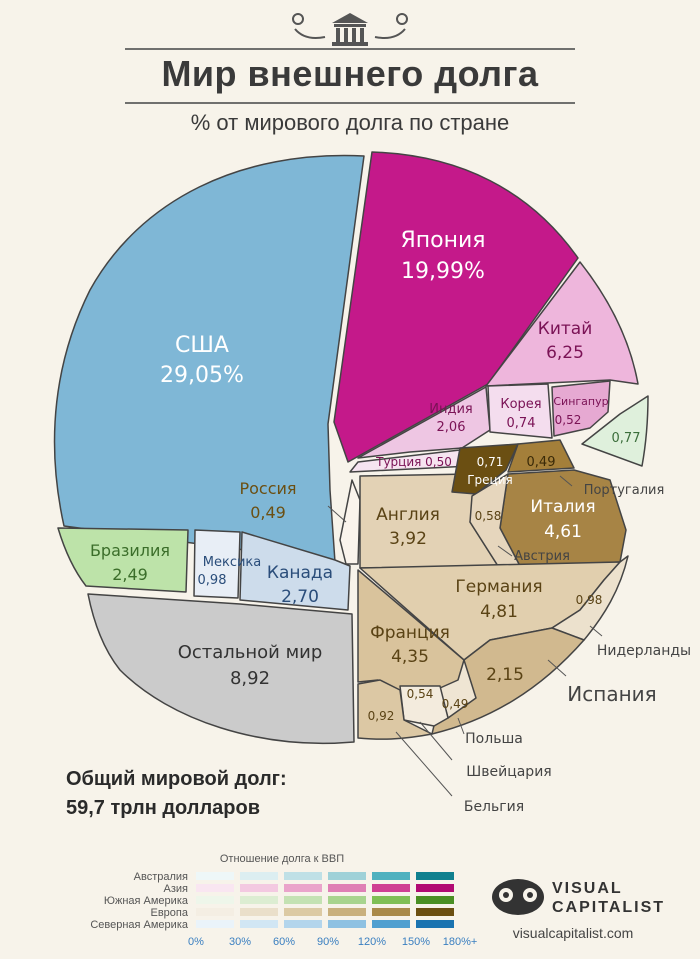  What do you see at coordinates (626, 438) in the screenshot?
I see `label-australia-value: 0,77` at bounding box center [626, 438].